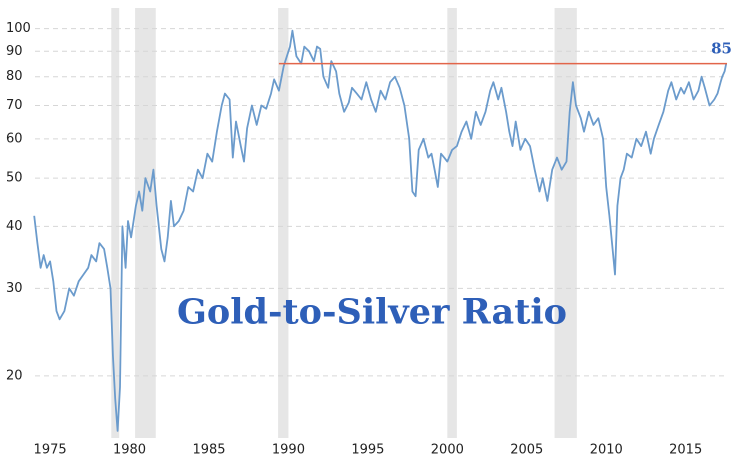 This screenshot has width=736, height=458. What do you see at coordinates (288, 450) in the screenshot?
I see `x-tick-label: 1990` at bounding box center [288, 450].